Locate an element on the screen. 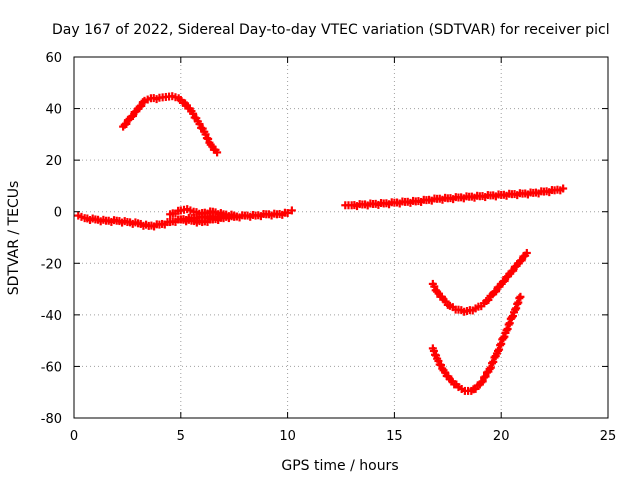  y-axis-label: SDTVAR / TECUs is located at coordinates (14, 238).